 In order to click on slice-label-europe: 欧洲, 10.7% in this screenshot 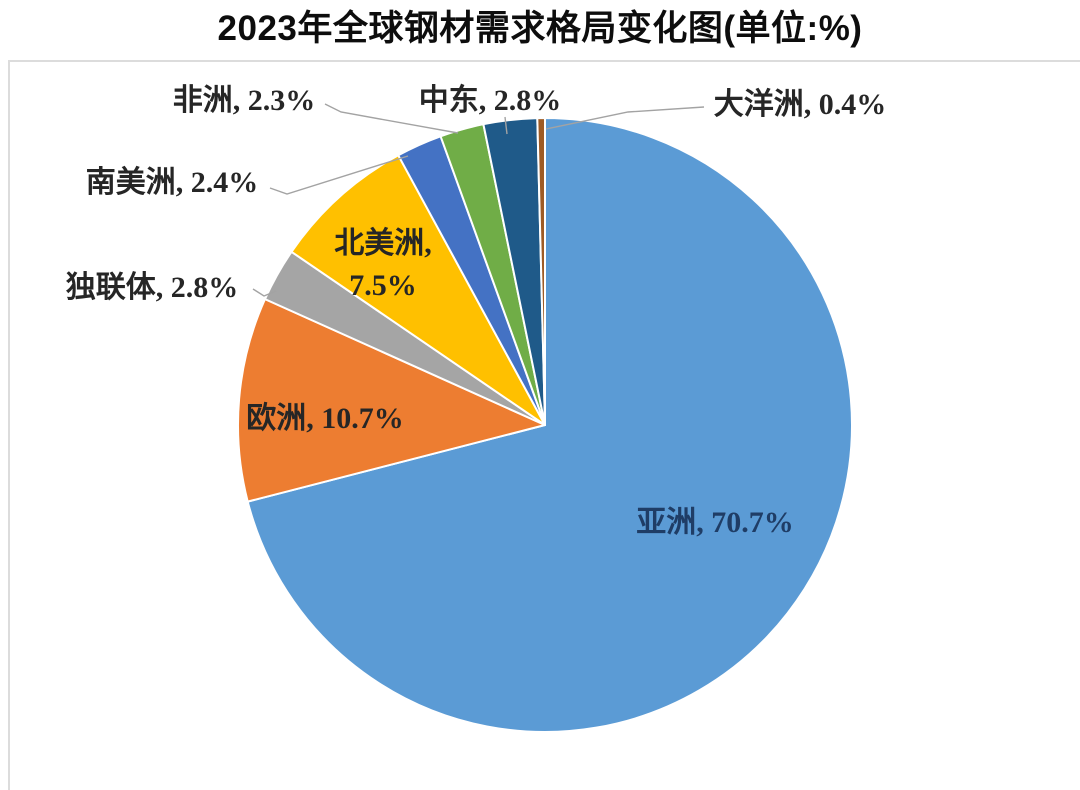, I will do `click(325, 418)`.